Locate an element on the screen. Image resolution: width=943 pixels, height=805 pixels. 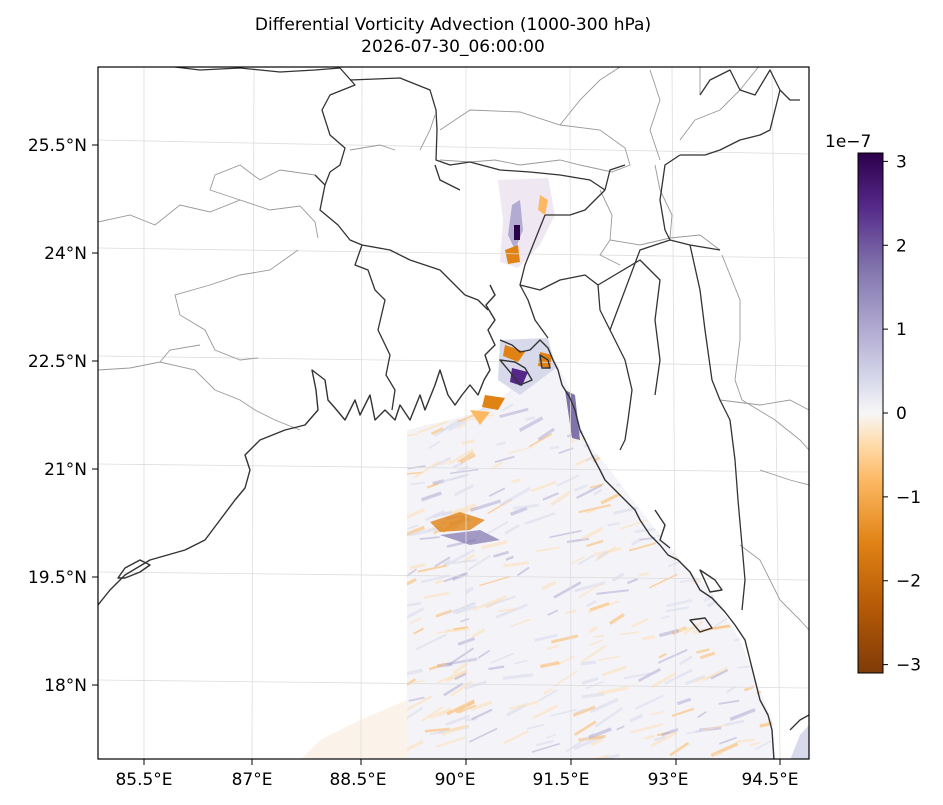
lon-label-91-5: 91.5°E is located at coordinates (560, 780).